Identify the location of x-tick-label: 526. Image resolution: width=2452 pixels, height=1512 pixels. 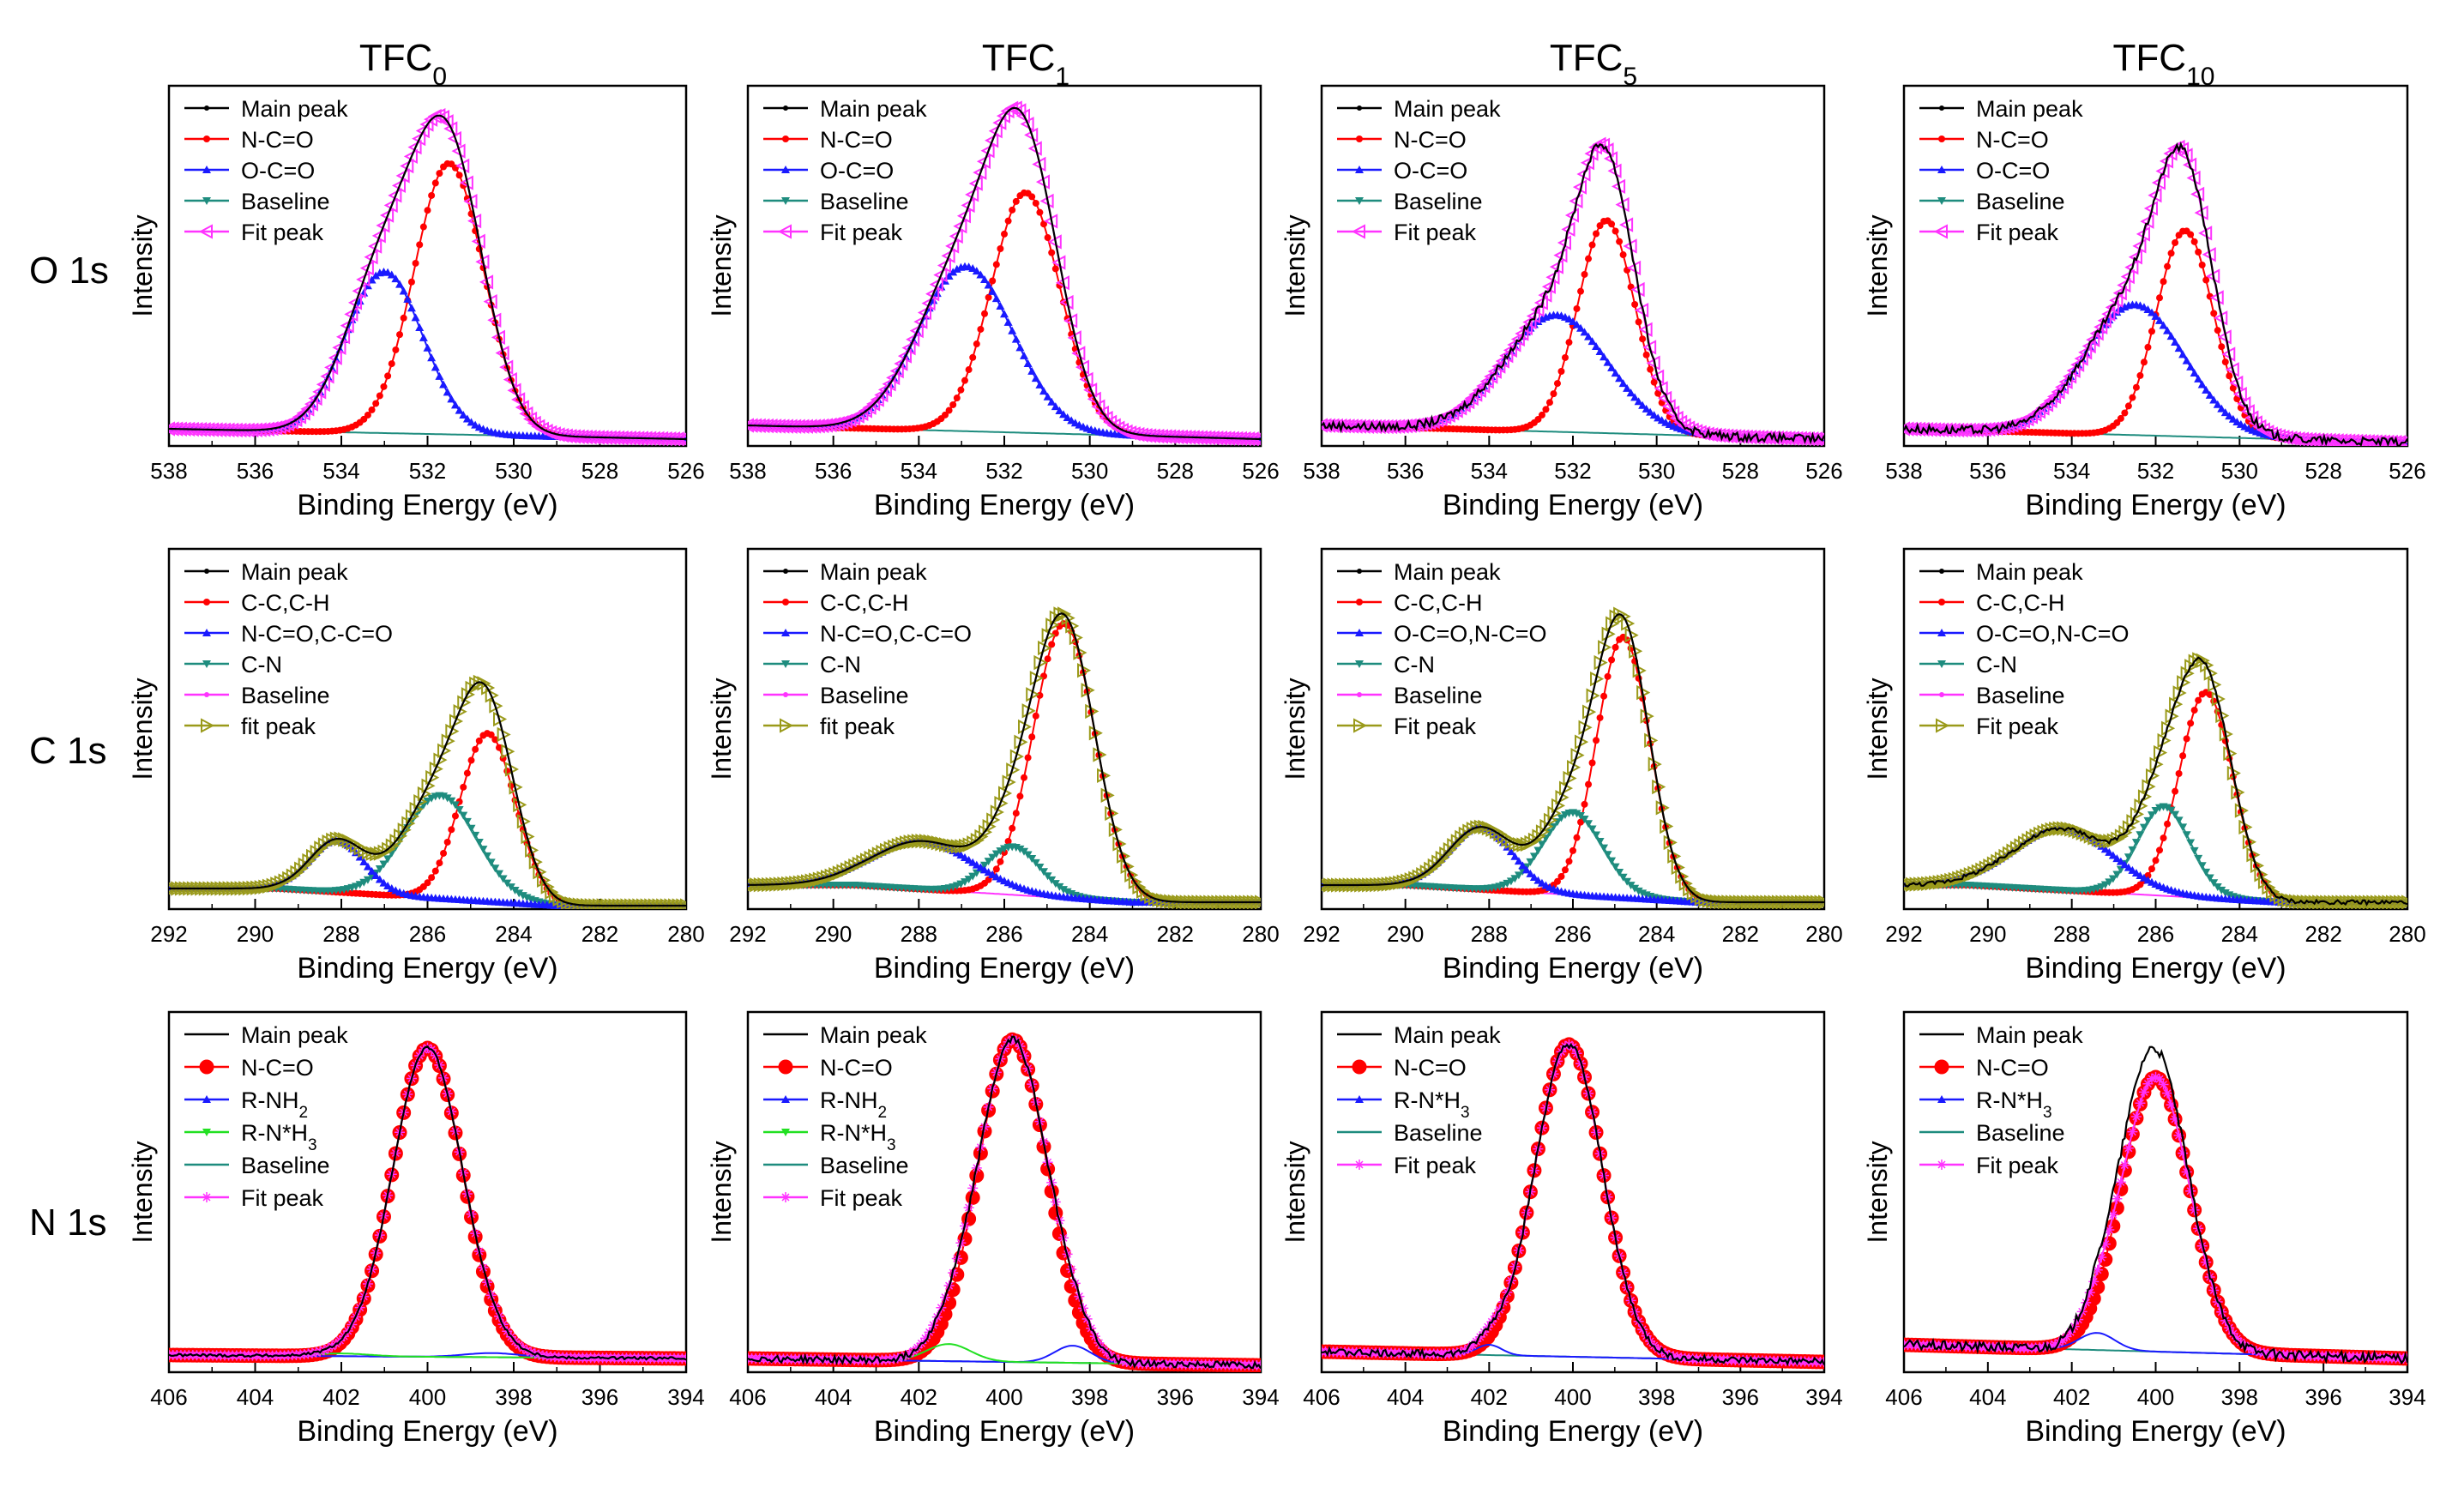
(1260, 471).